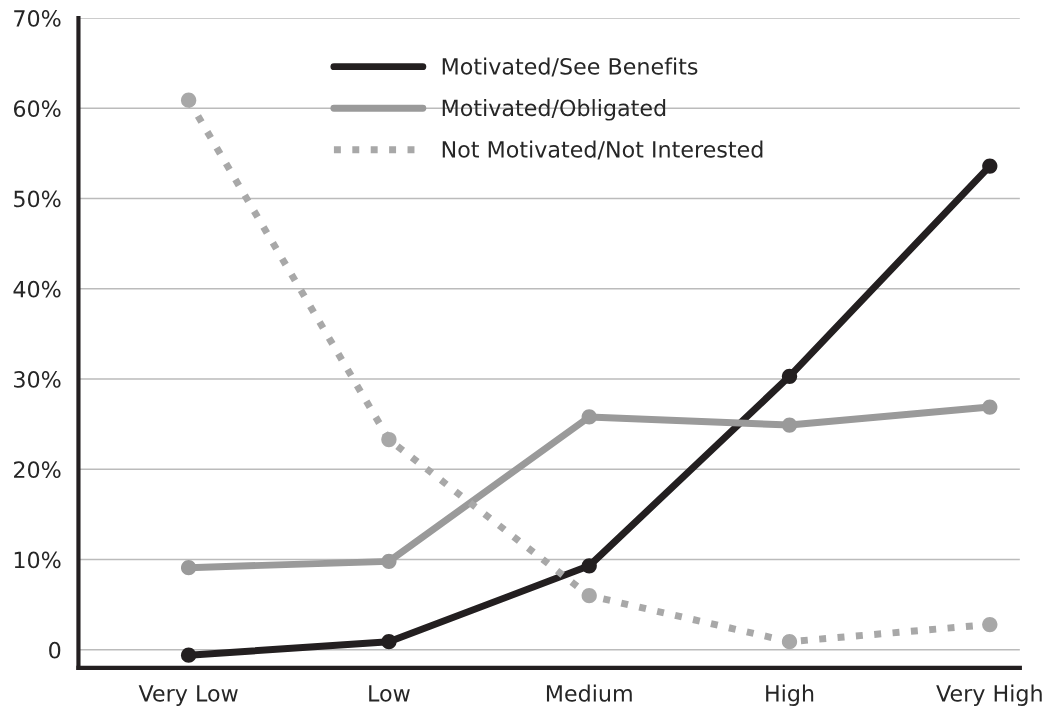 This screenshot has width=1046, height=722. I want to click on y-tick-label: 10%, so click(37, 560).